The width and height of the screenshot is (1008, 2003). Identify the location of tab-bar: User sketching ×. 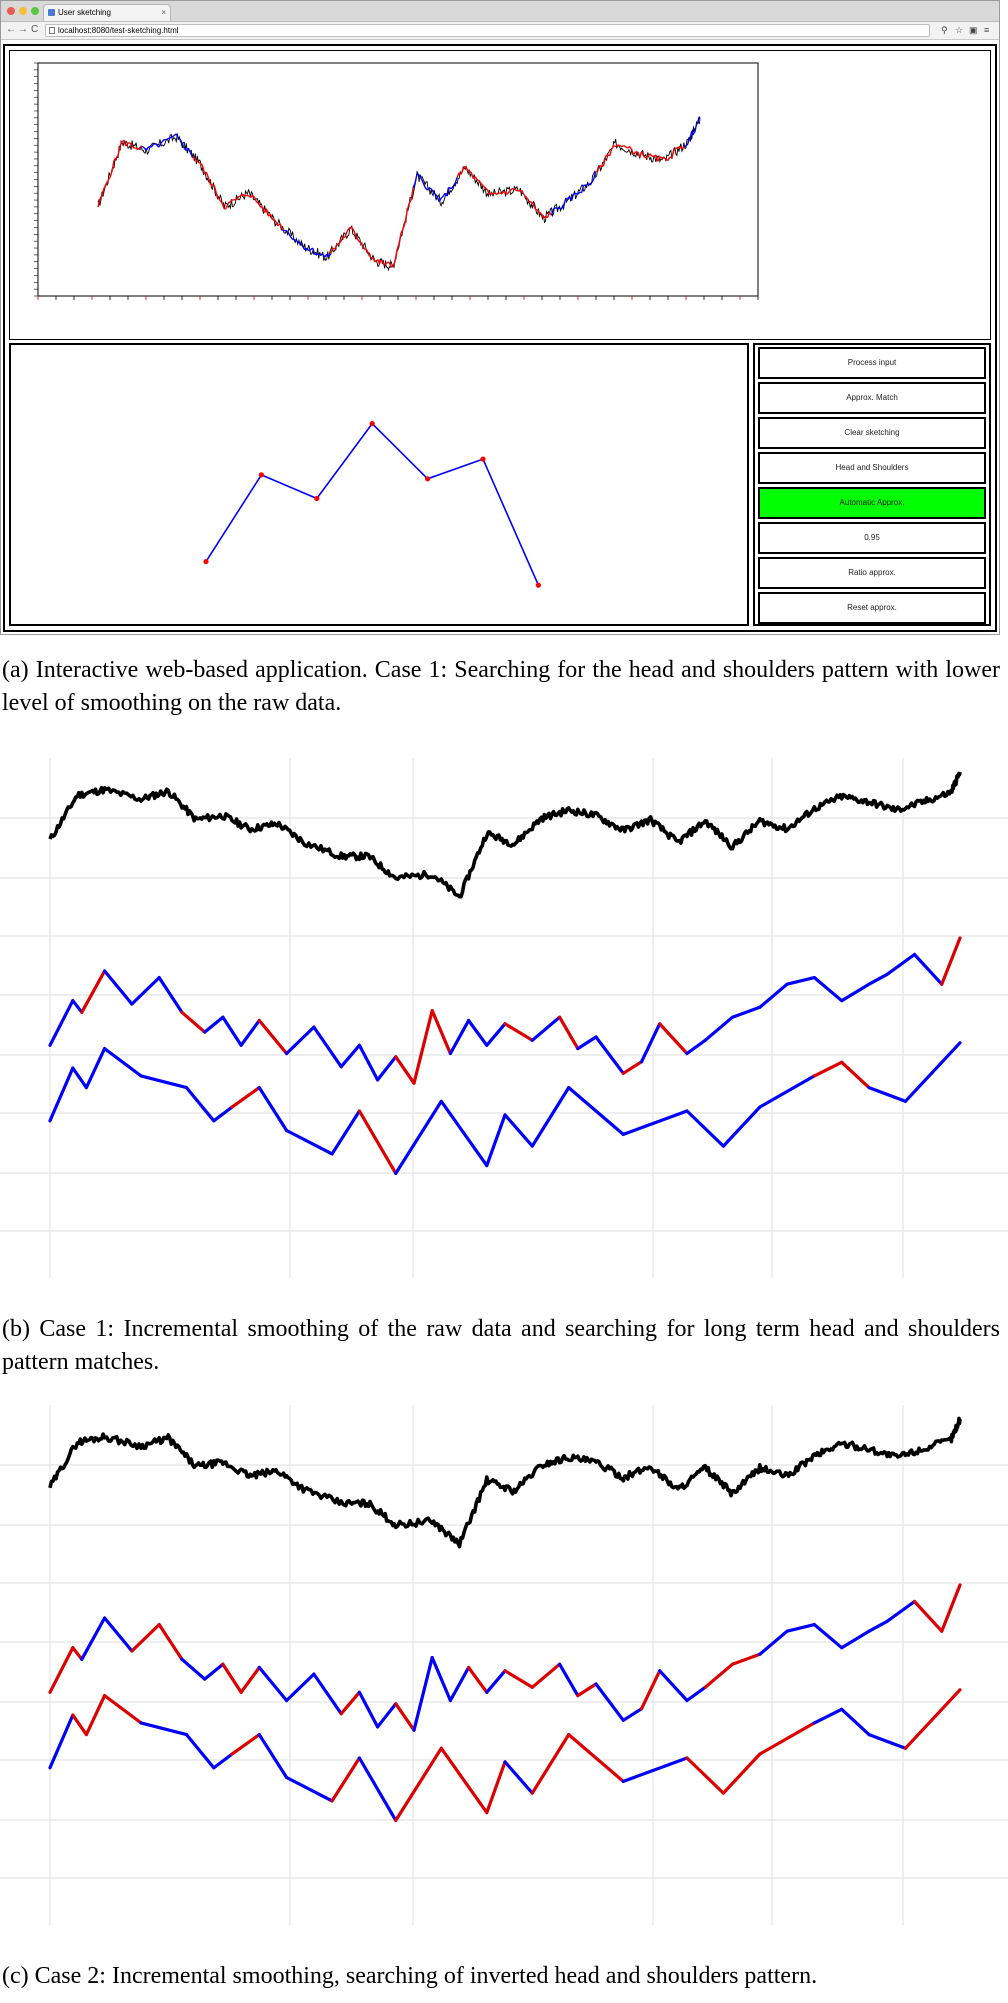
(500, 11).